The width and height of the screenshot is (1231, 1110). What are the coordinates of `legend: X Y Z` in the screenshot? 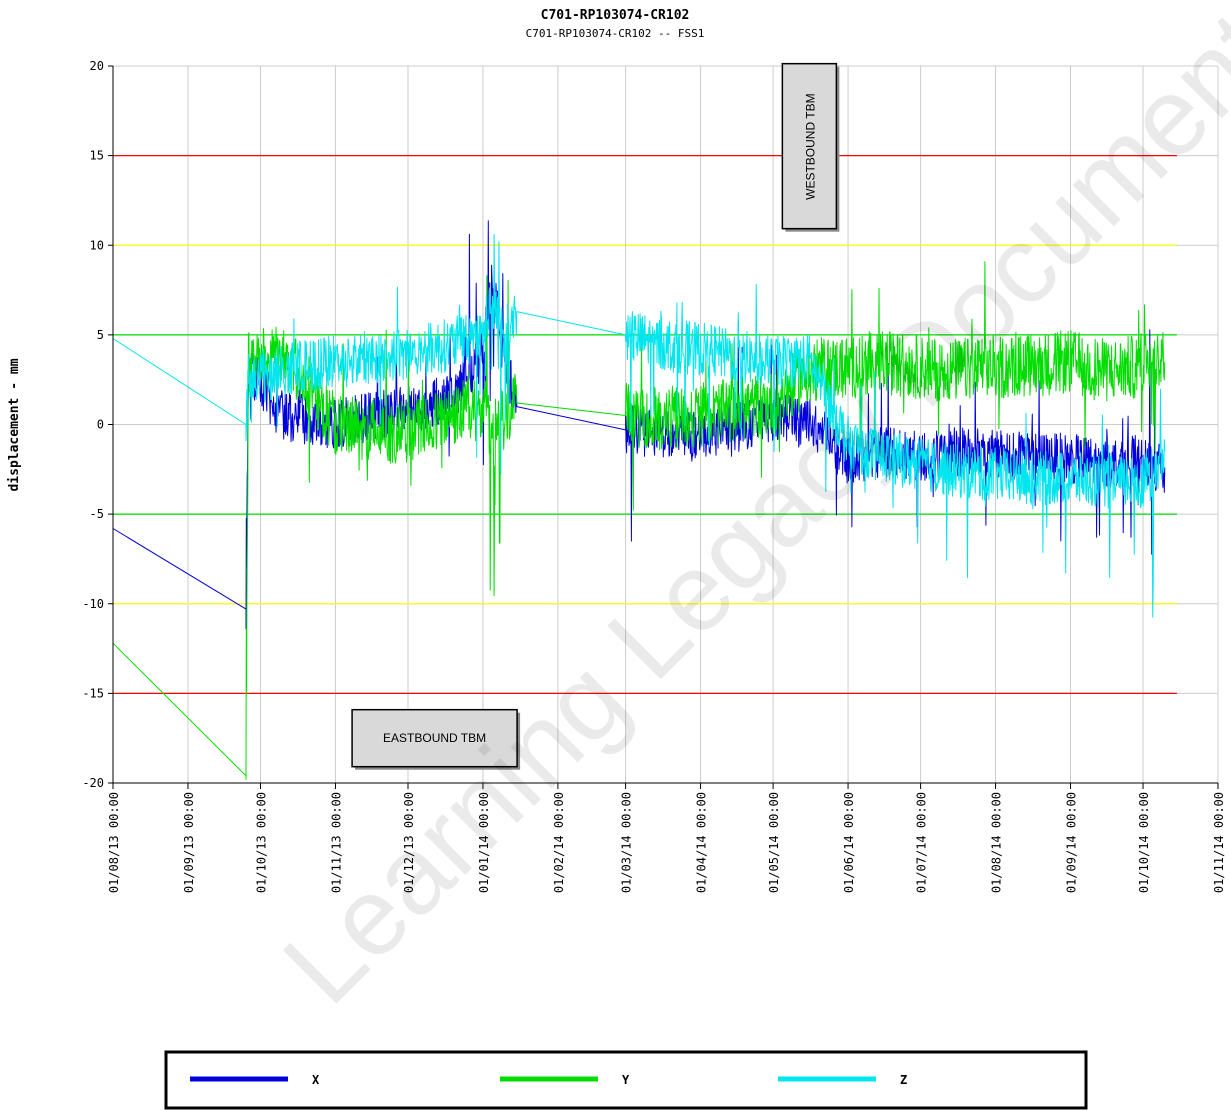 It's located at (626, 1080).